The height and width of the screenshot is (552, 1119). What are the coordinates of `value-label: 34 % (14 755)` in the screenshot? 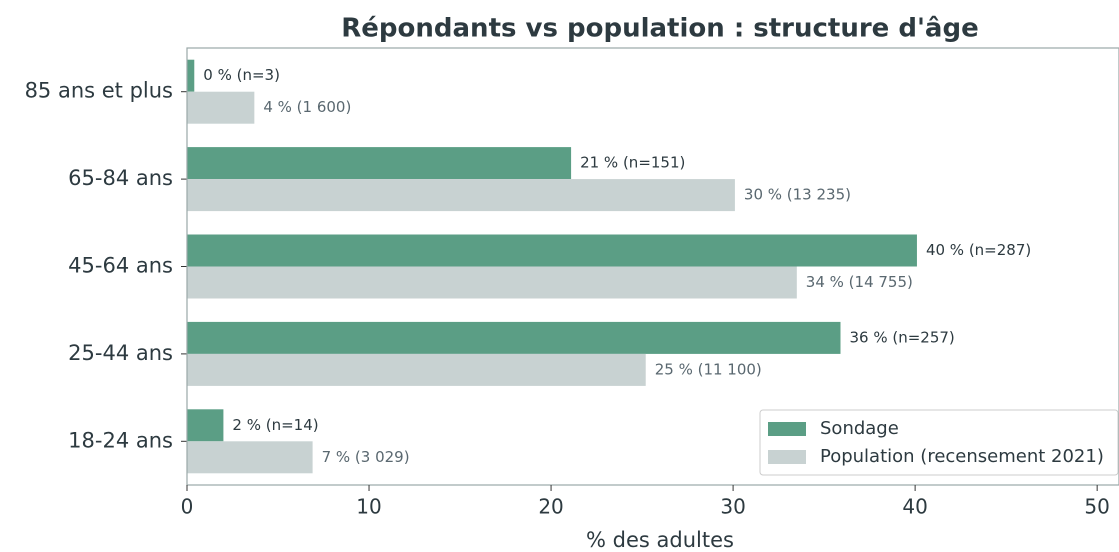 It's located at (859, 282).